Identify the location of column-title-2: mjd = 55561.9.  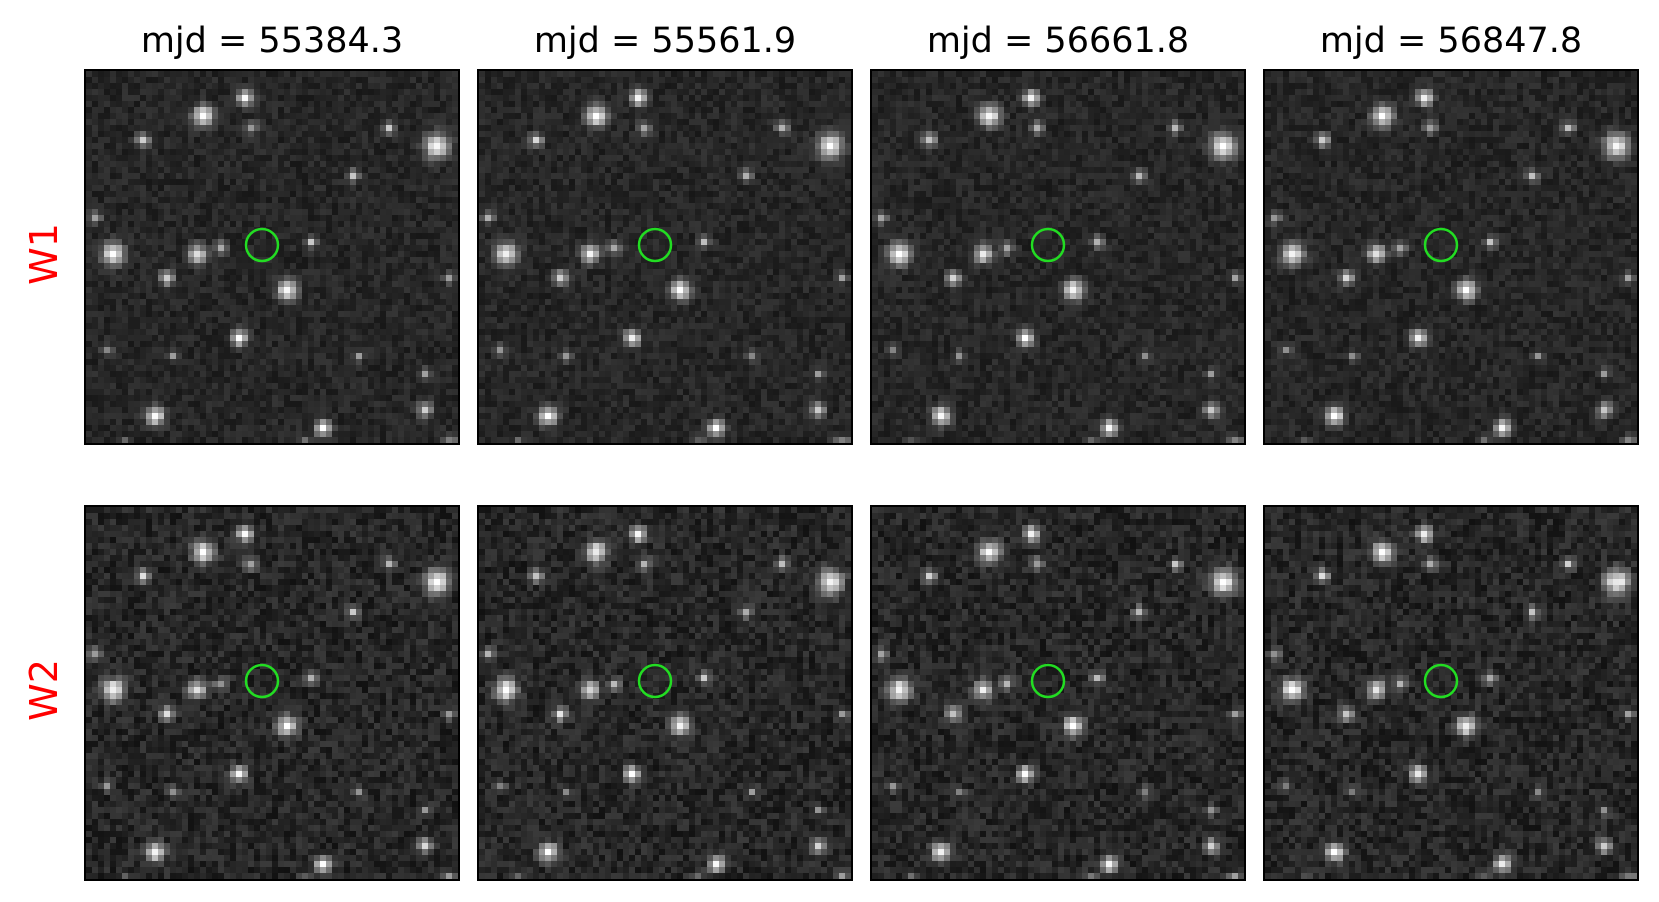
(665, 41).